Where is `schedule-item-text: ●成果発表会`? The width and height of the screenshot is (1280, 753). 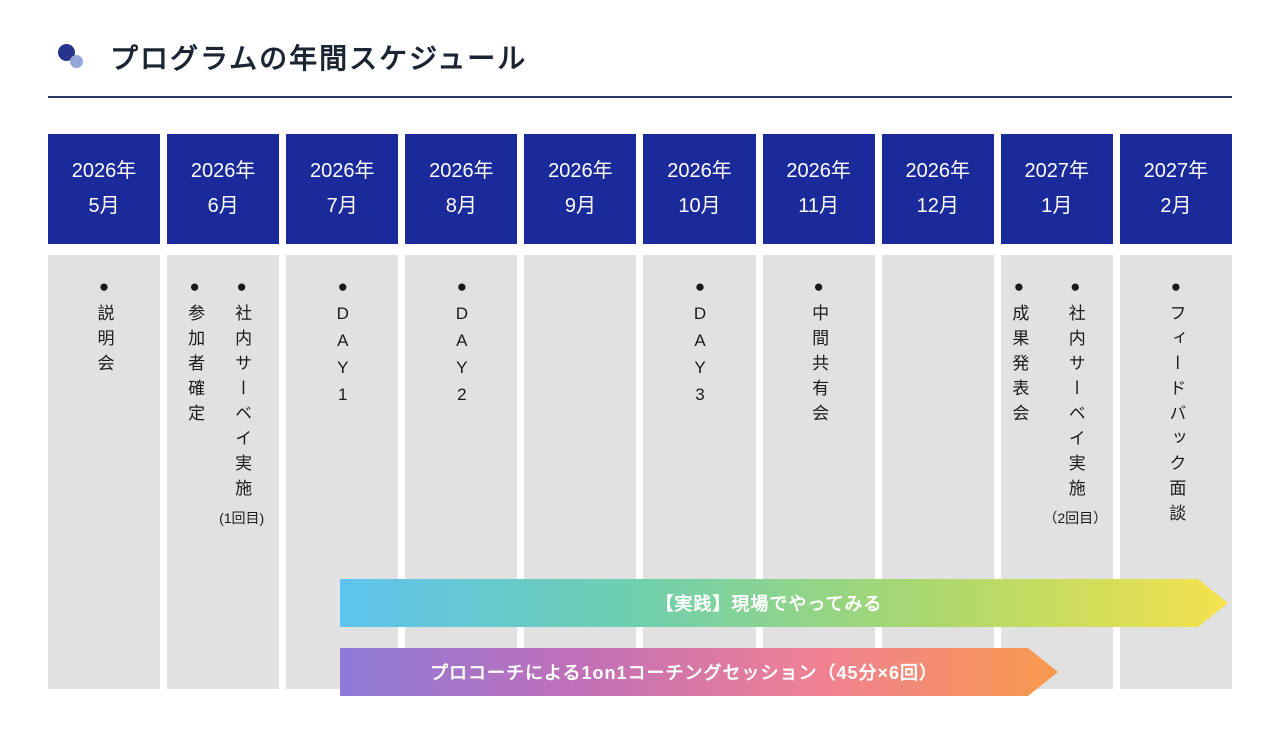
schedule-item-text: ●成果発表会 is located at coordinates (1019, 353).